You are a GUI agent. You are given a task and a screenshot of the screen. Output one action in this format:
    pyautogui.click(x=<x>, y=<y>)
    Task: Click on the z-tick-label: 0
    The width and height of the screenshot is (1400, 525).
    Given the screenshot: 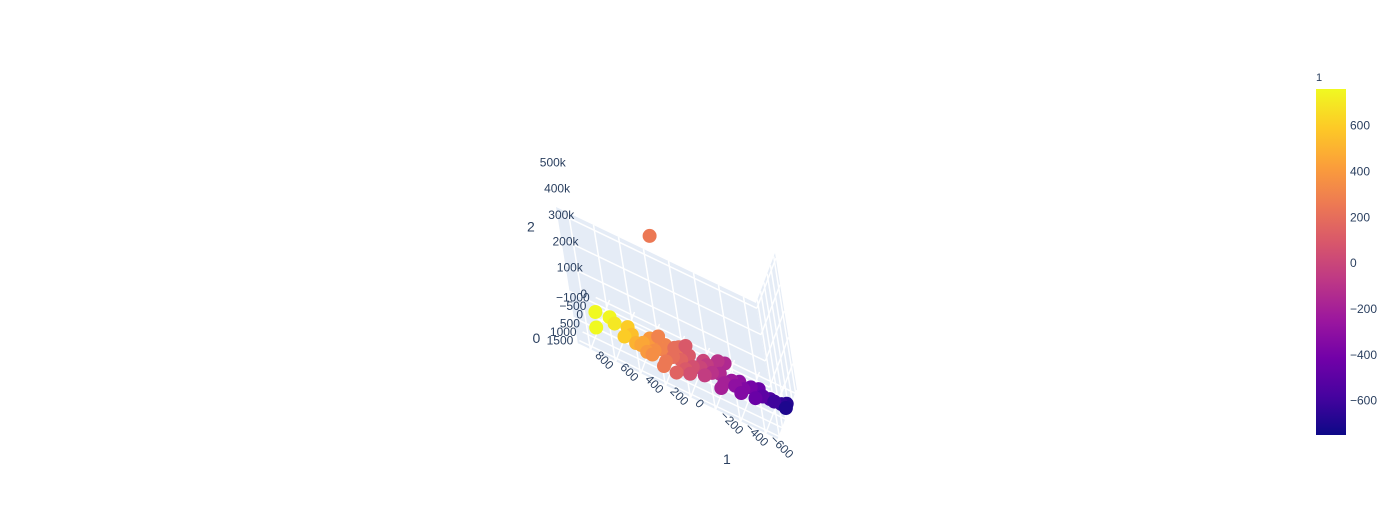 What is the action you would take?
    pyautogui.click(x=583, y=294)
    